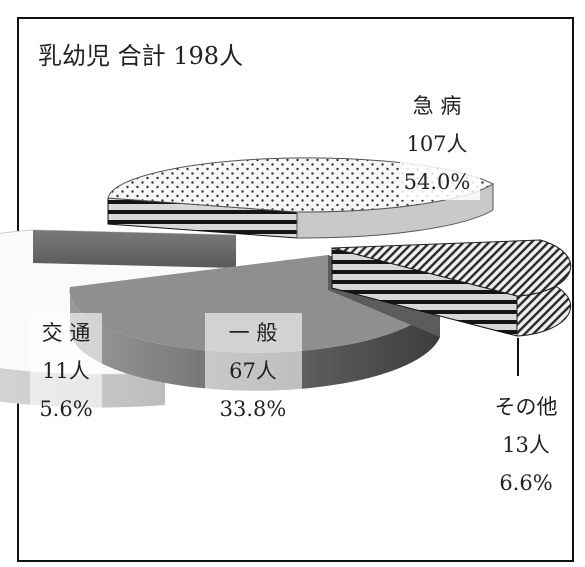 Image resolution: width=585 pixels, height=567 pixels. I want to click on label-kotsu: 交 通 11人 5.6%, so click(65, 371).